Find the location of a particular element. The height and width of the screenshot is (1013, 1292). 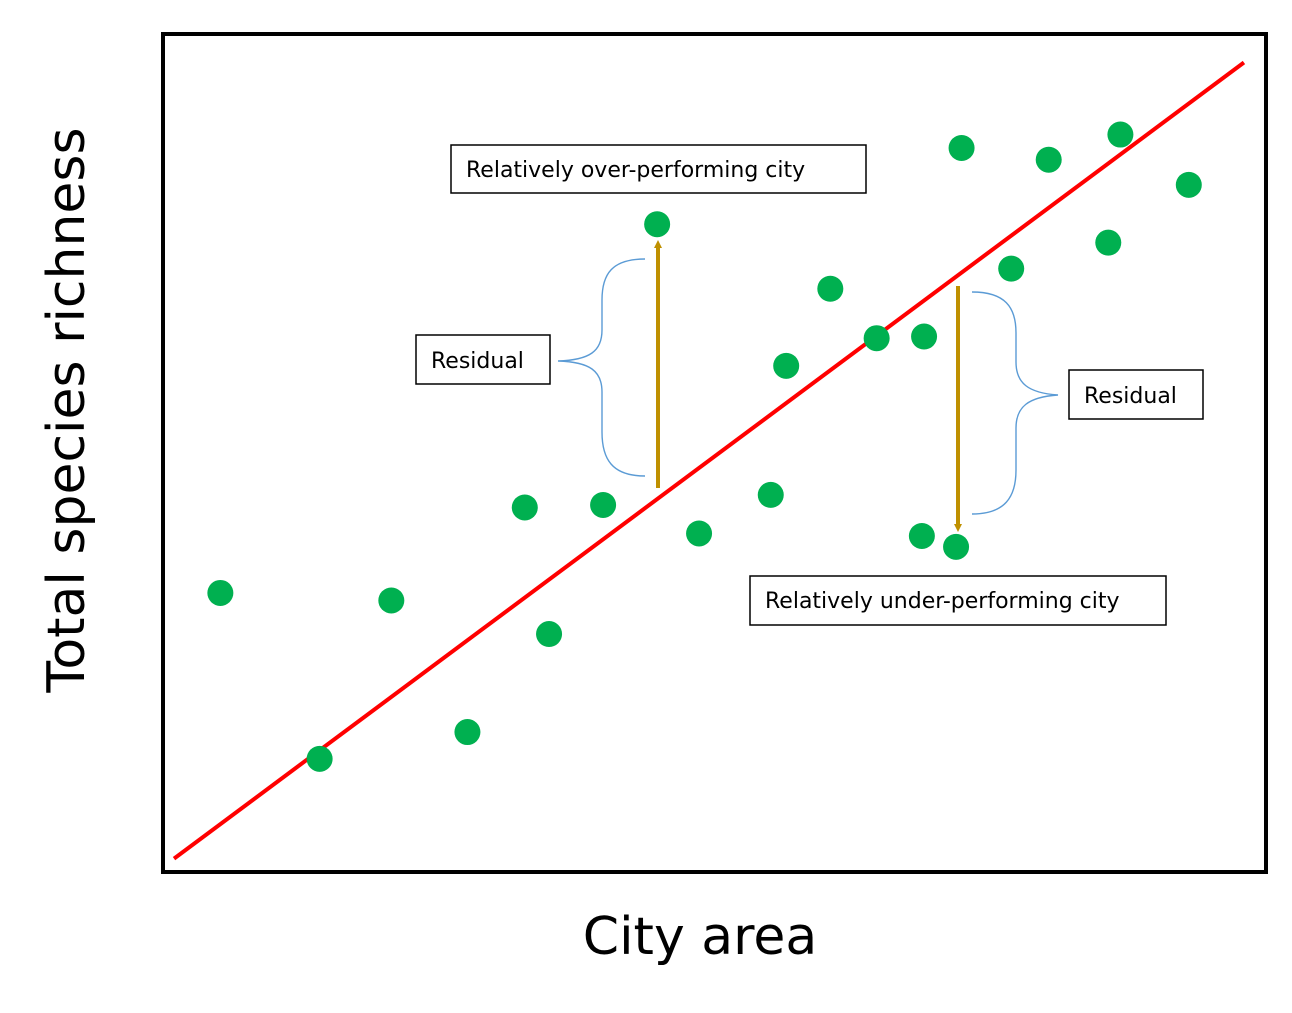

x-axis-label: City area is located at coordinates (700, 937).